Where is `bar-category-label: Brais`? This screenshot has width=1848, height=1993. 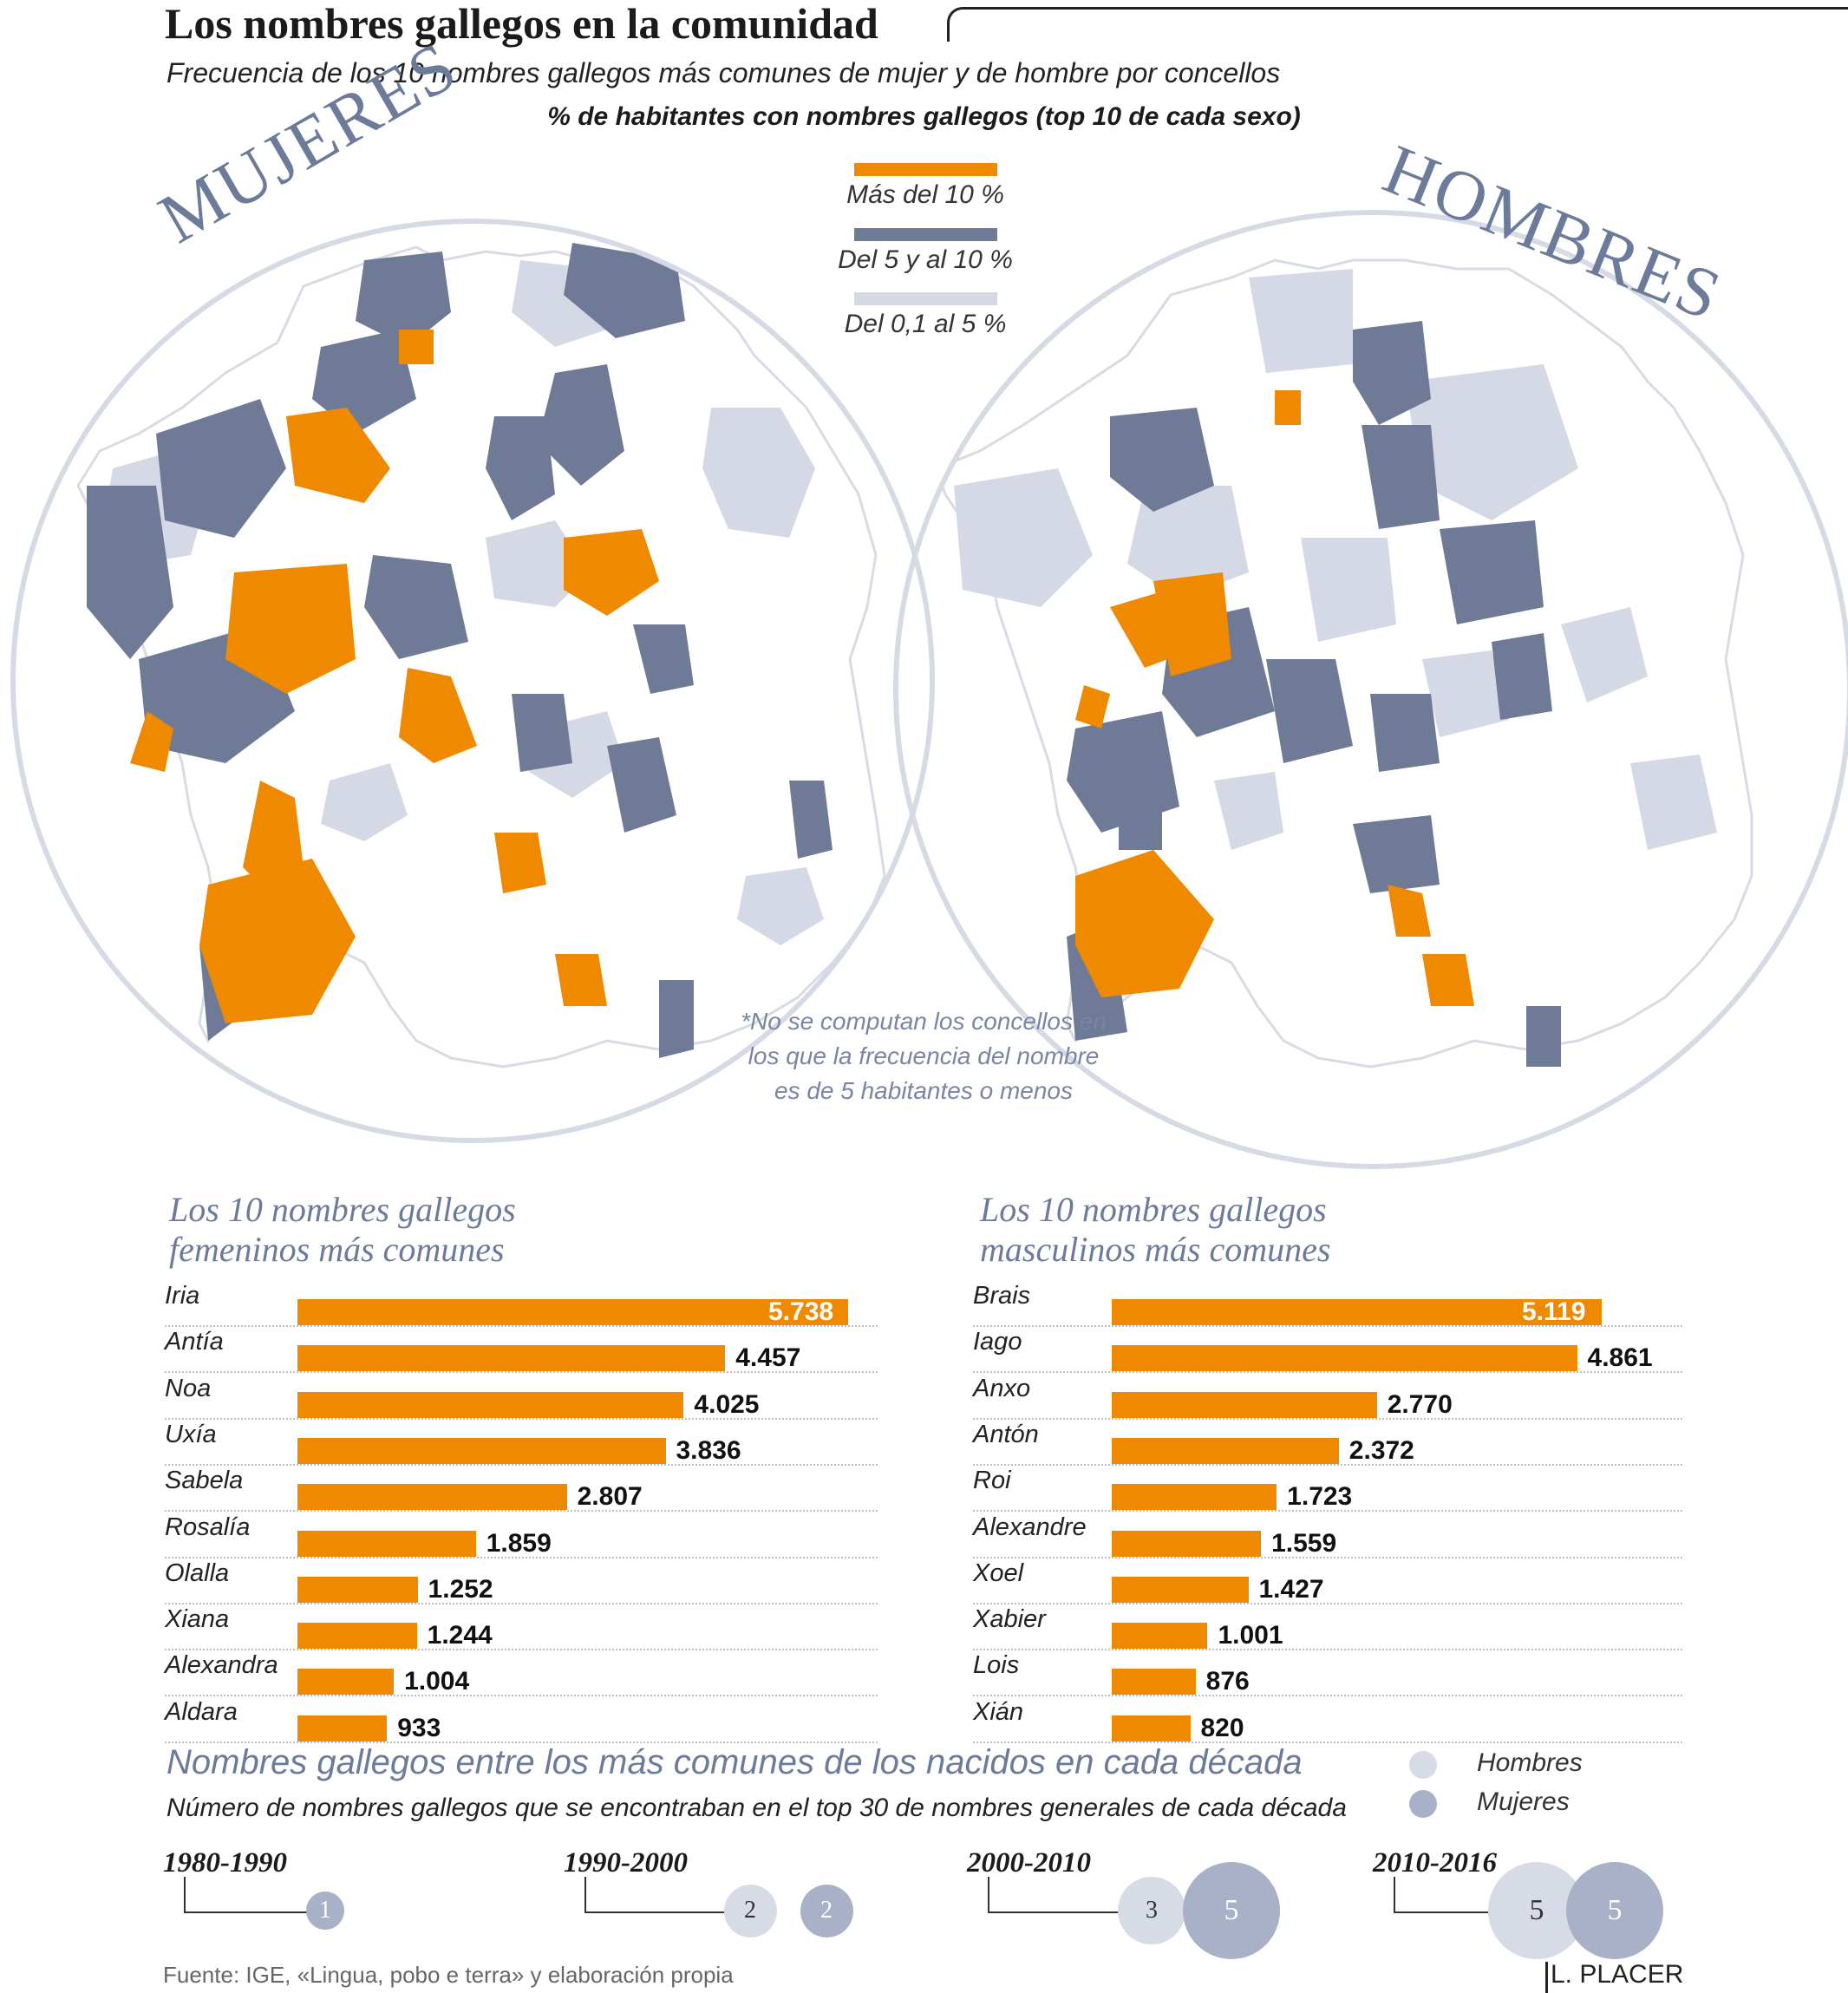 bar-category-label: Brais is located at coordinates (1002, 1296).